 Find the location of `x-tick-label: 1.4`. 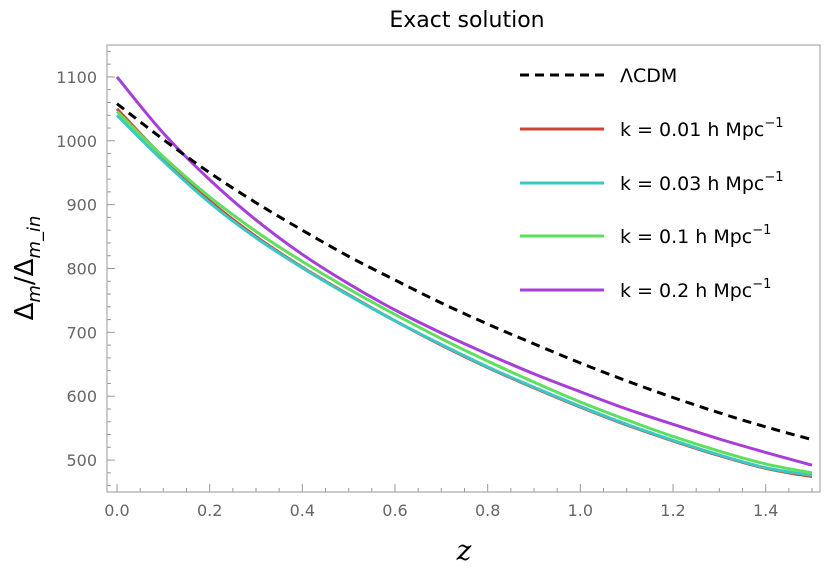

x-tick-label: 1.4 is located at coordinates (765, 510).